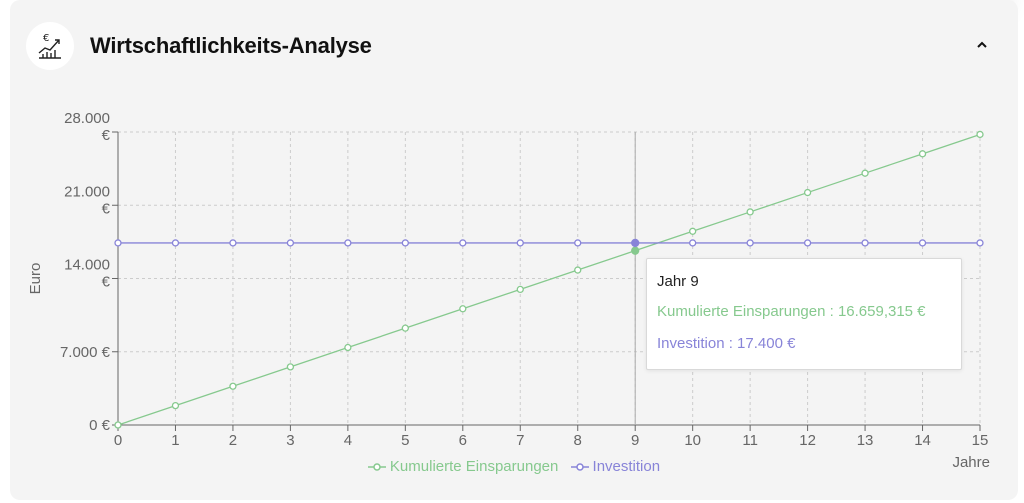 This screenshot has width=1024, height=503. Describe the element at coordinates (405, 440) in the screenshot. I see `x-tick-label-5: 5` at that location.